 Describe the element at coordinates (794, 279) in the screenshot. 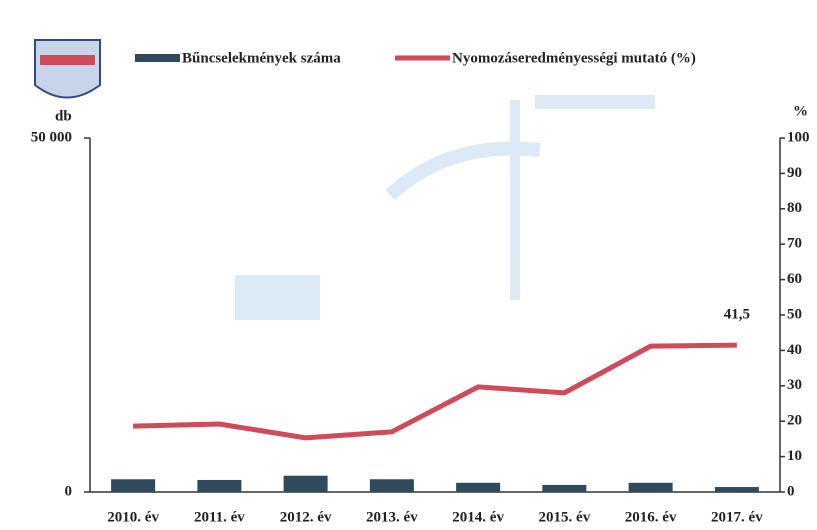

I see `y2-tick-label: 60` at that location.